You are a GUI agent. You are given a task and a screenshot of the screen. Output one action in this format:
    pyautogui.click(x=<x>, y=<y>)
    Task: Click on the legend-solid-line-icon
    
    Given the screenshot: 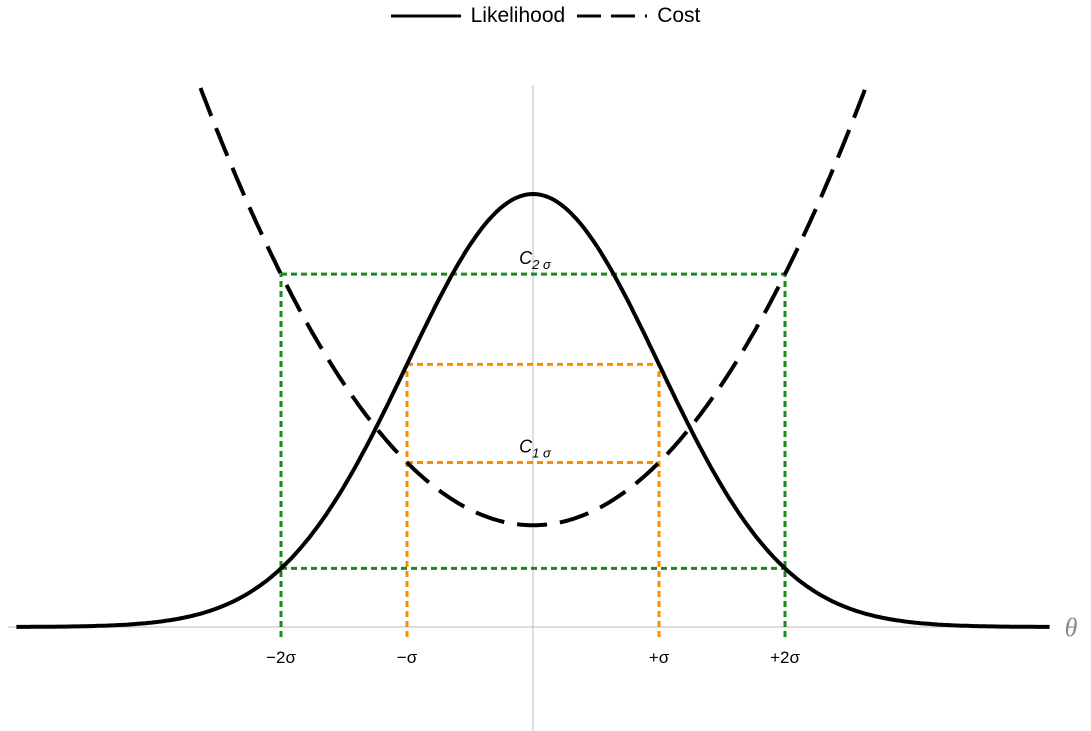 What is the action you would take?
    pyautogui.click(x=425, y=16)
    